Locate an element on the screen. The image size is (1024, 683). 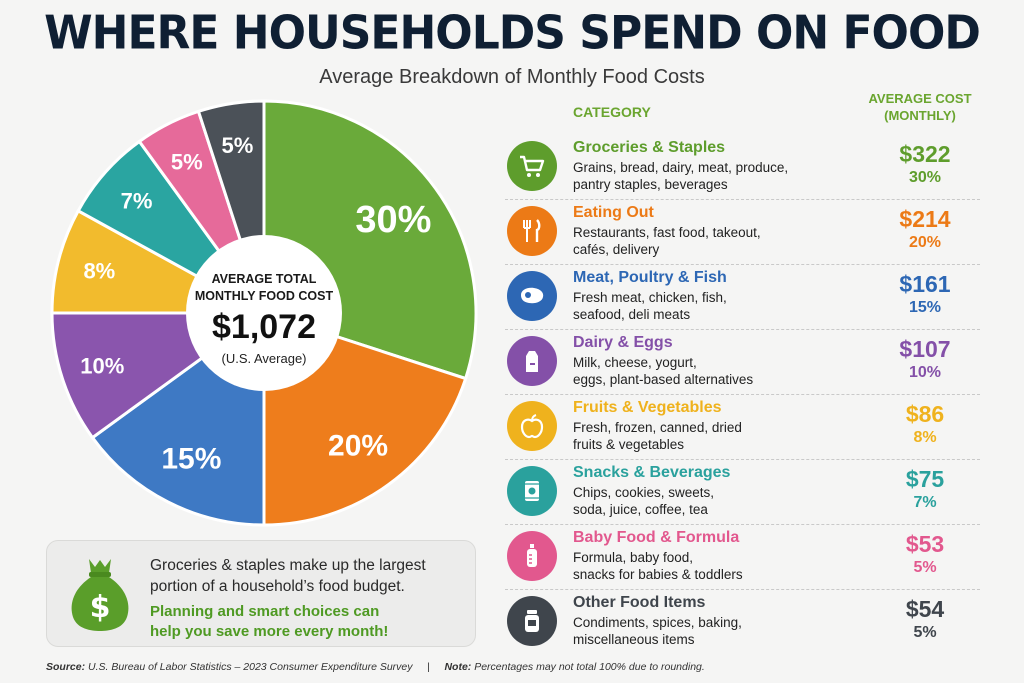
category-amount: $214 is located at coordinates (925, 219).